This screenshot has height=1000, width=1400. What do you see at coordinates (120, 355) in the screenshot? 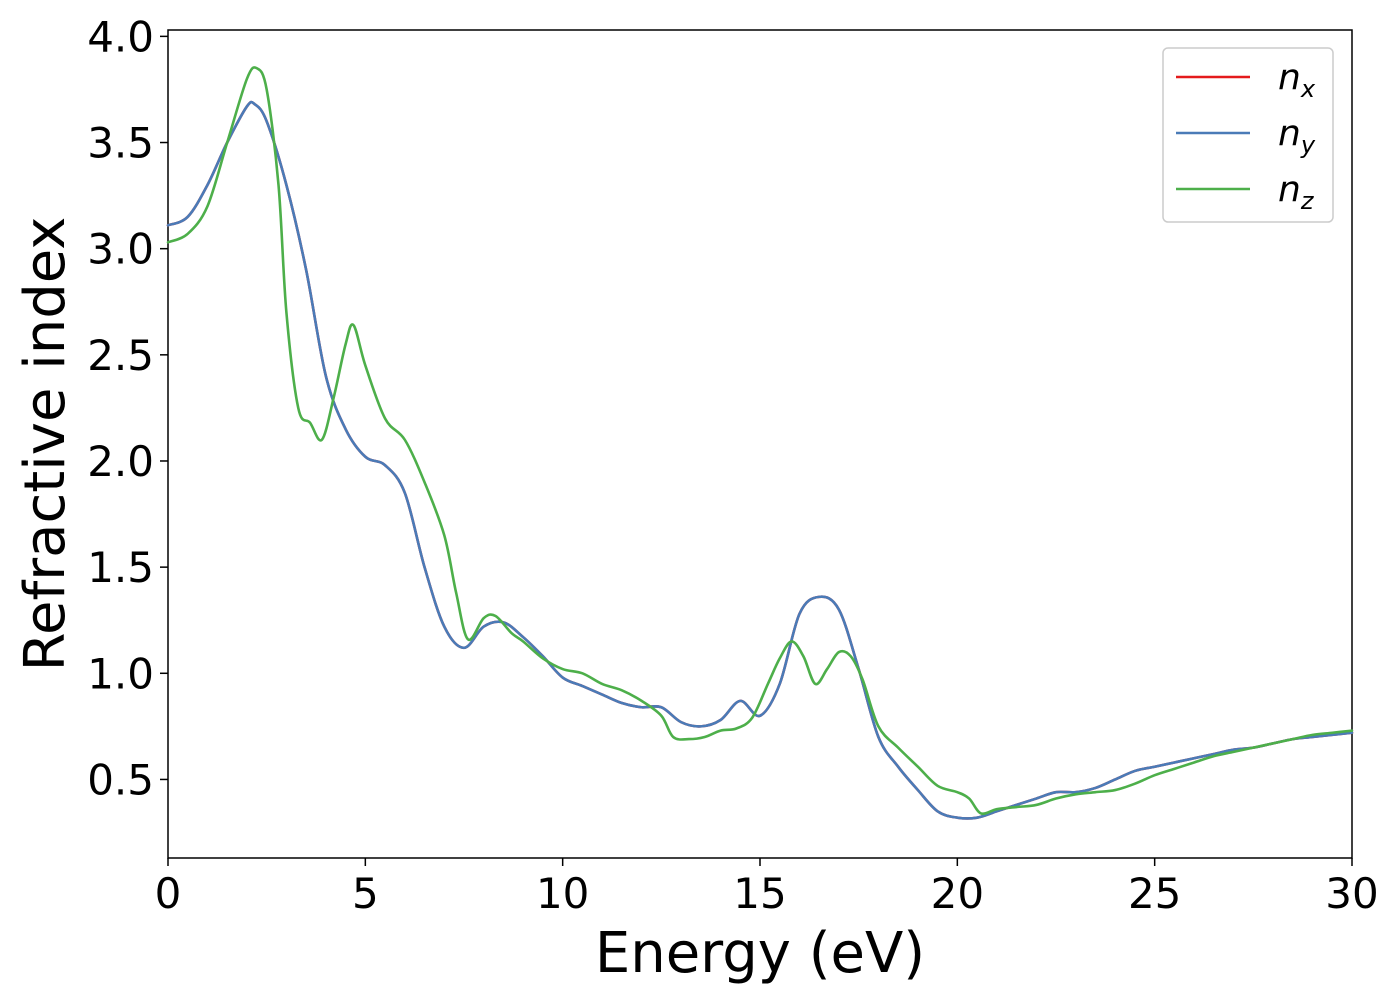
I see `y-tick-label: 2.5` at bounding box center [120, 355].